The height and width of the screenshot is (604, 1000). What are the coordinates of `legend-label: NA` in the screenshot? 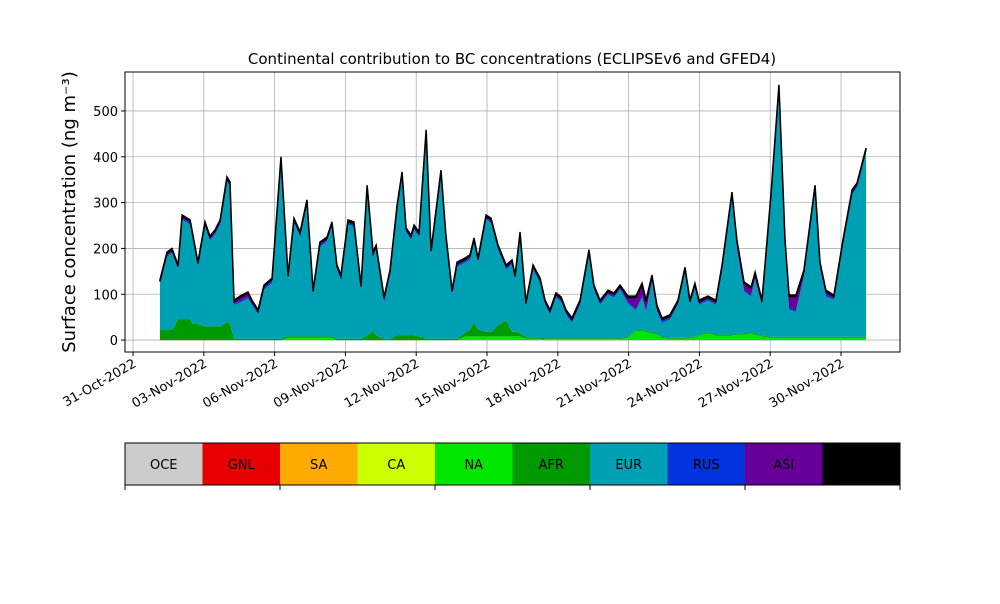 It's located at (473, 465).